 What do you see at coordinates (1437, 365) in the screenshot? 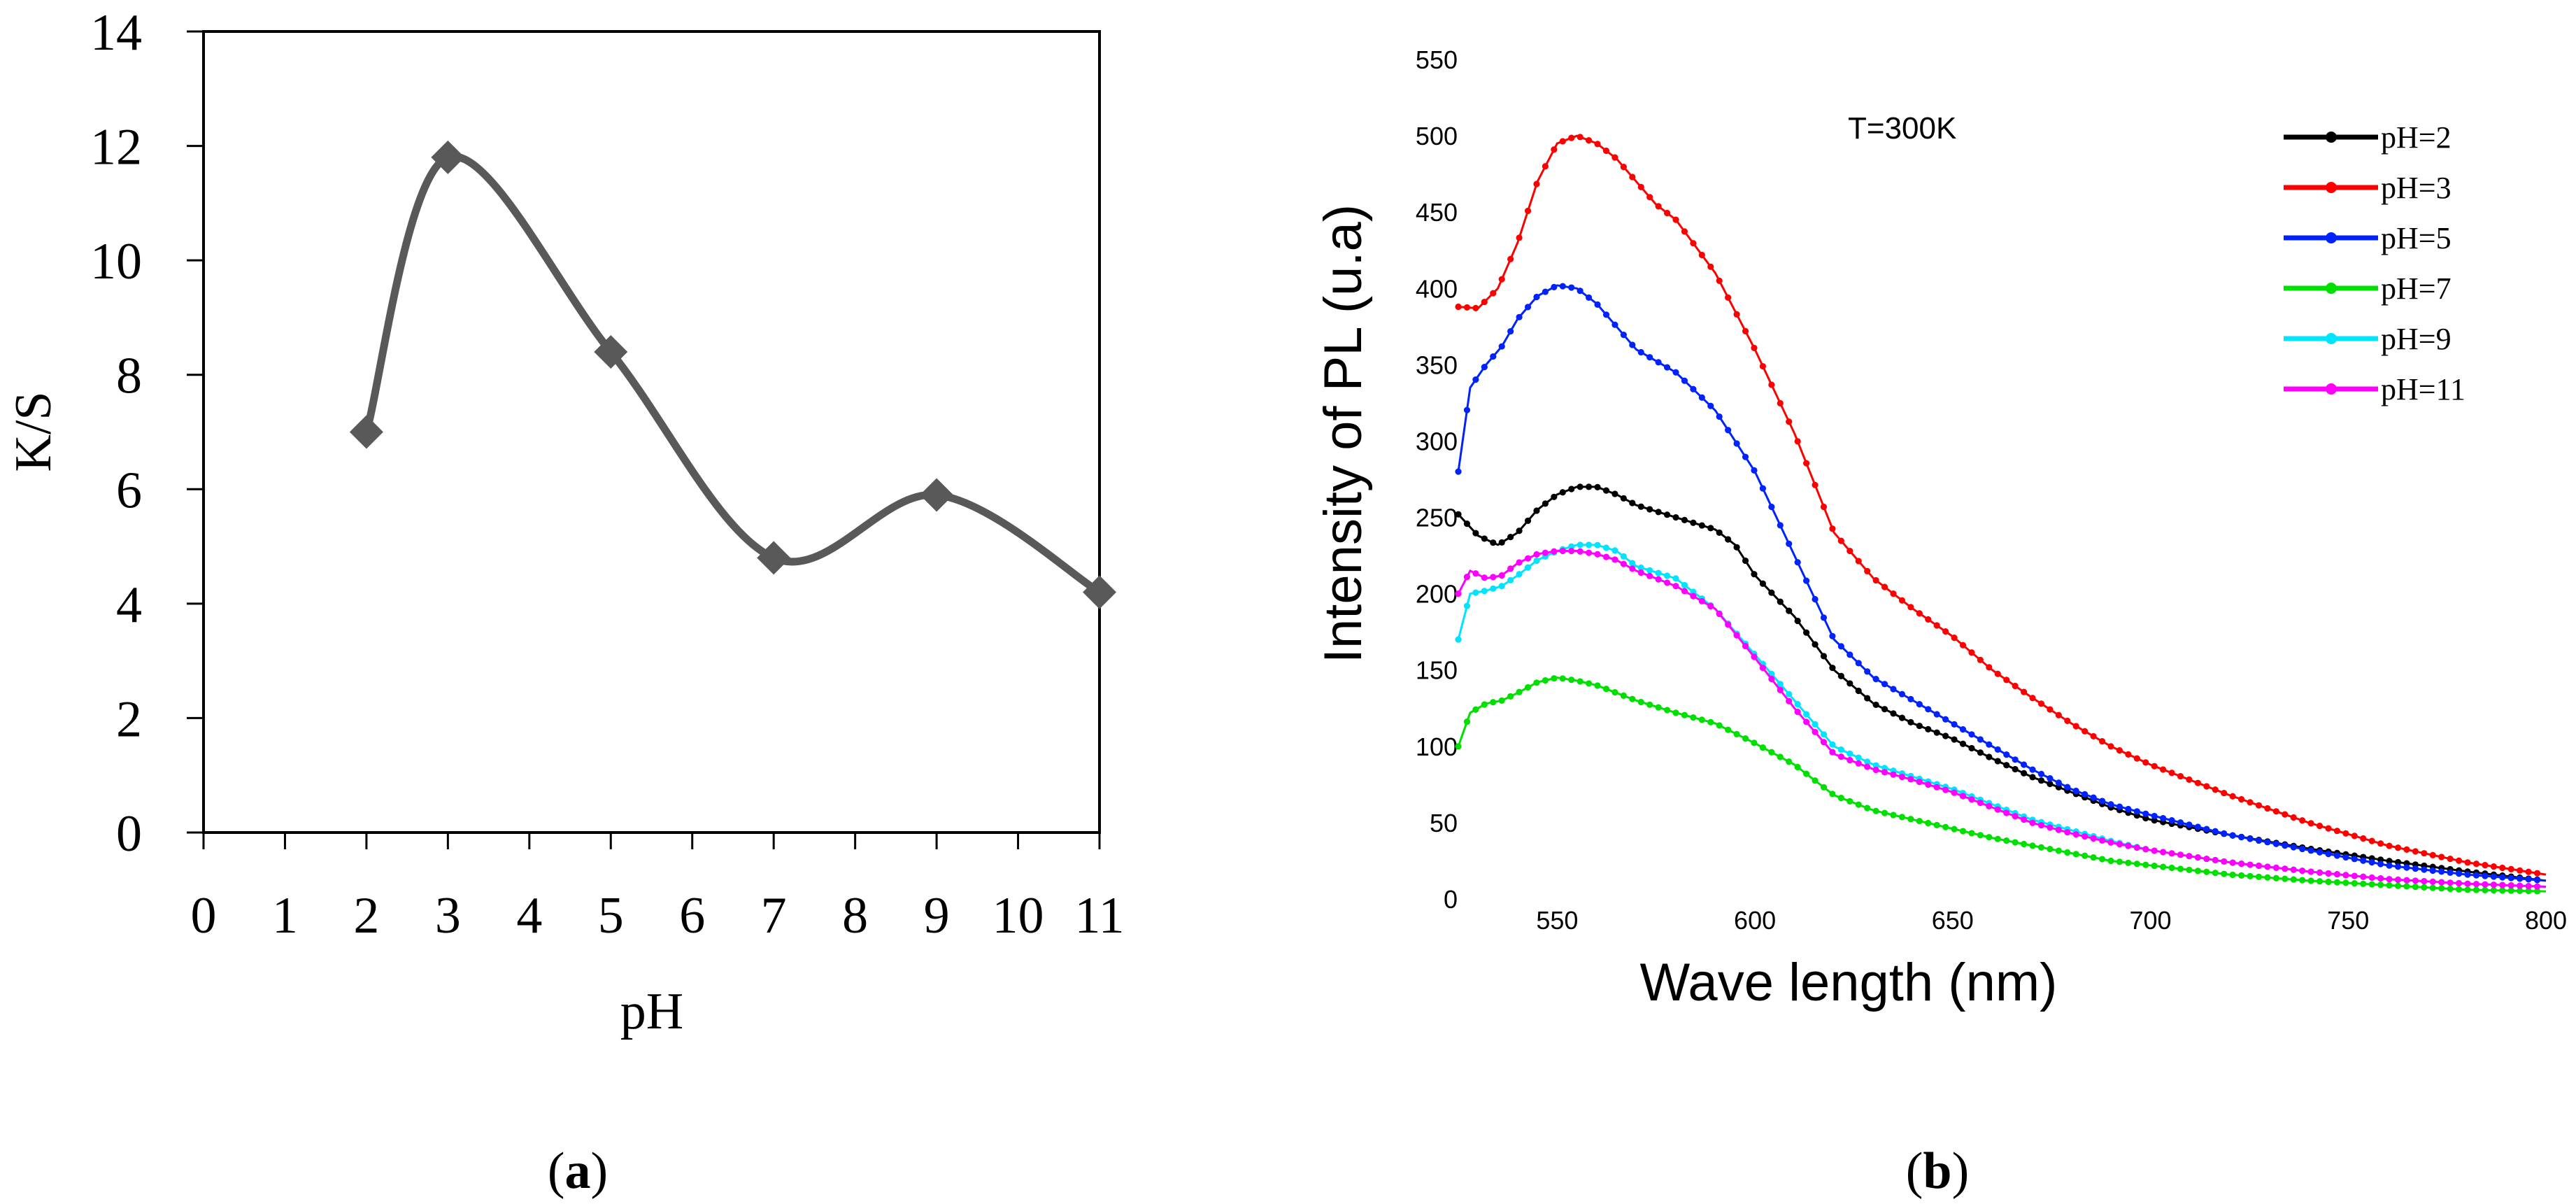
I see `chart-b-y-tick-label: 350` at bounding box center [1437, 365].